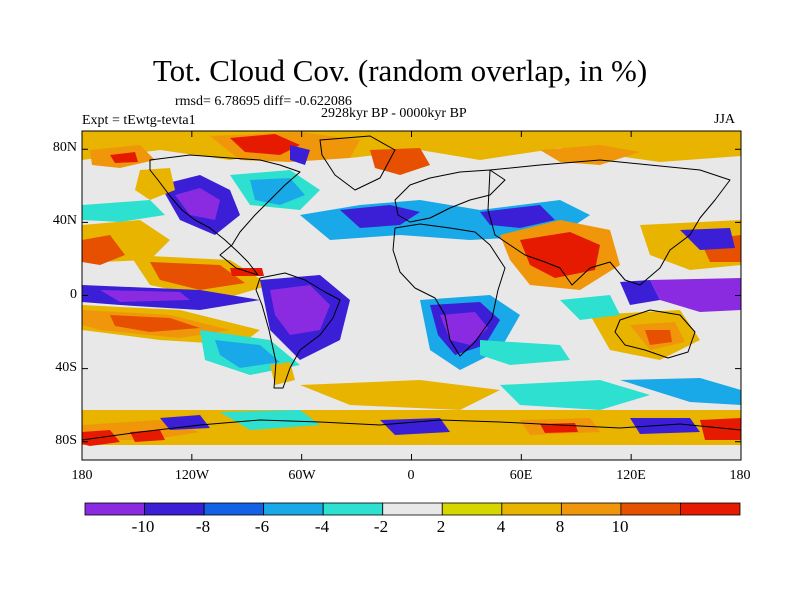 The height and width of the screenshot is (600, 800). I want to click on season-label: JJA, so click(725, 119).